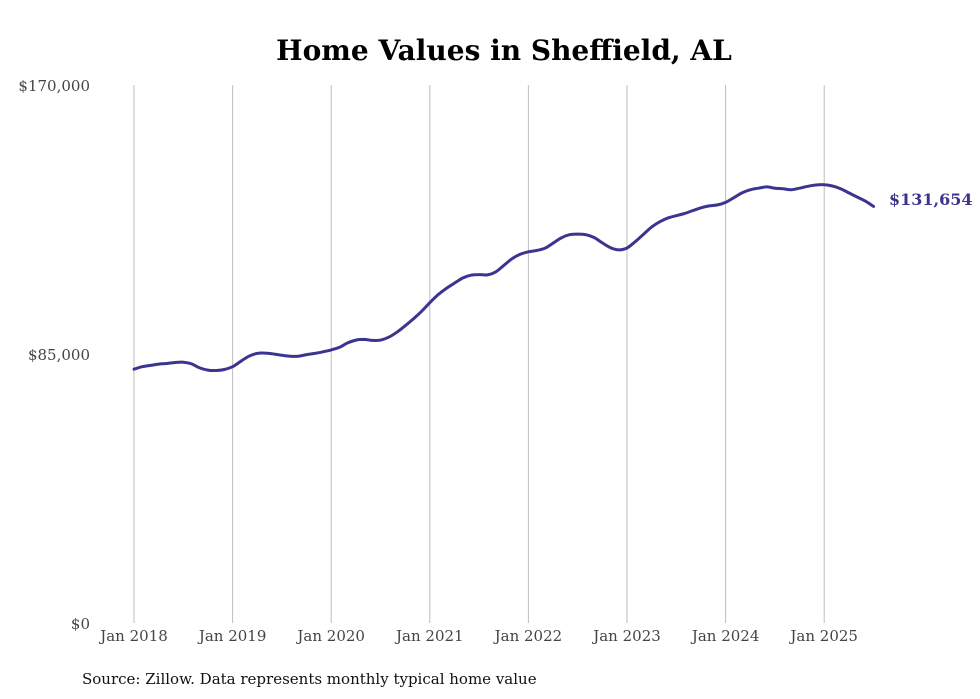 Image resolution: width=980 pixels, height=699 pixels. Describe the element at coordinates (626, 636) in the screenshot. I see `x-tick-label: Jan 2023` at that location.